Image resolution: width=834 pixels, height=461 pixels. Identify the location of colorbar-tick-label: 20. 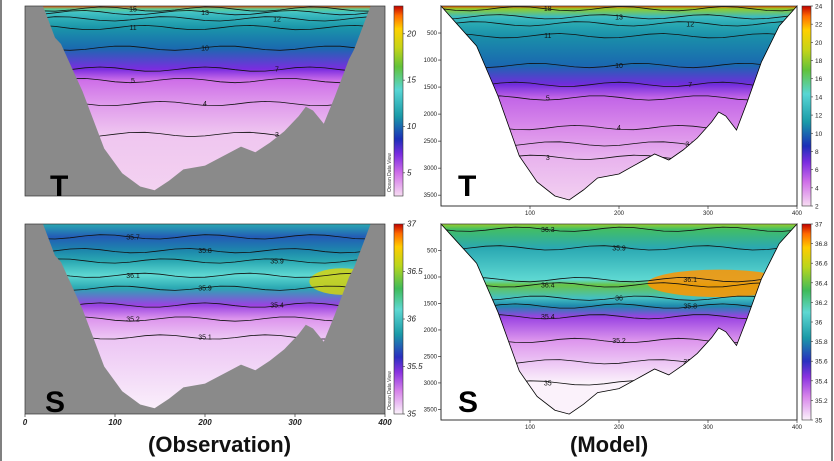
(411, 33).